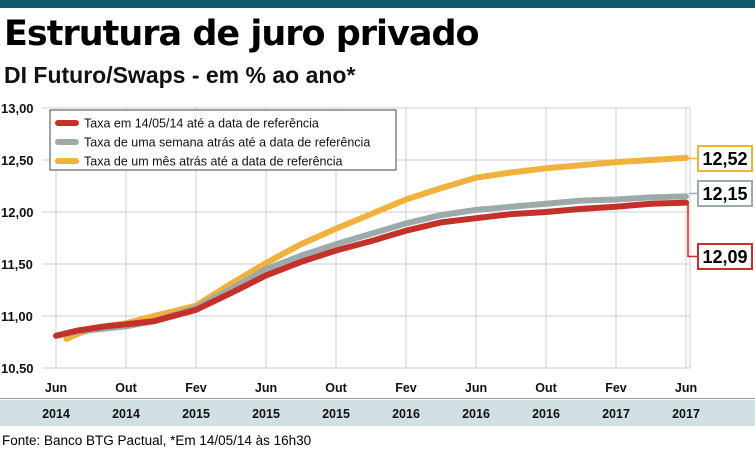  I want to click on end-value-label: 12,09, so click(724, 257).